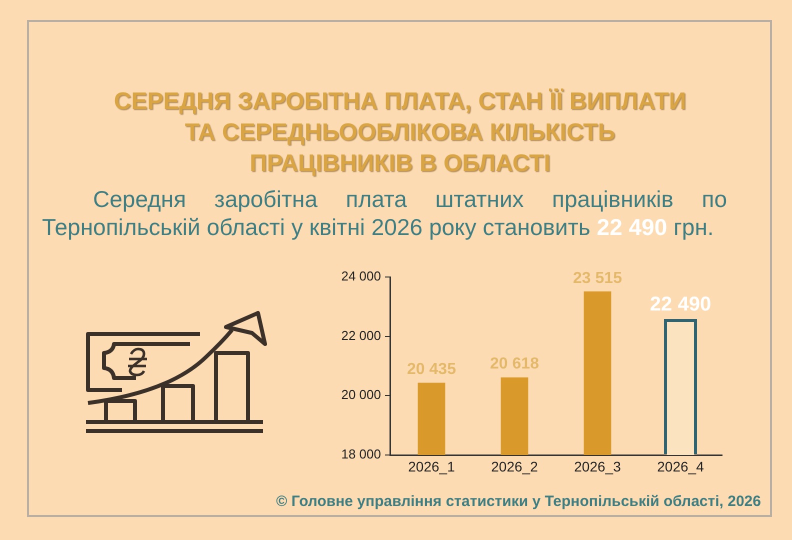  What do you see at coordinates (361, 335) in the screenshot?
I see `y-tick-label: 22 000` at bounding box center [361, 335].